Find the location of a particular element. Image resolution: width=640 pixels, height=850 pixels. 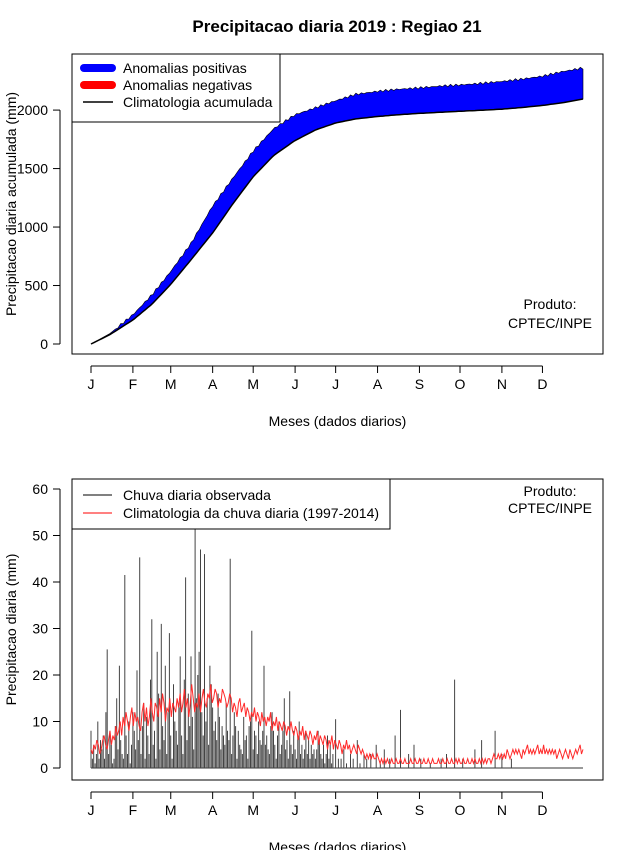

legend-box is located at coordinates (231, 504).